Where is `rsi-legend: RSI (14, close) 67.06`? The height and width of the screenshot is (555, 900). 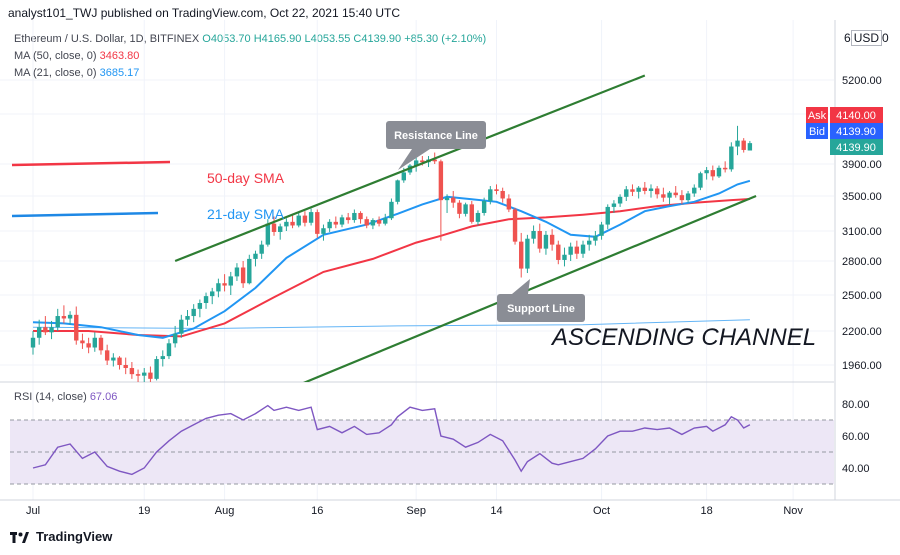 rsi-legend: RSI (14, close) 67.06 is located at coordinates (65, 397).